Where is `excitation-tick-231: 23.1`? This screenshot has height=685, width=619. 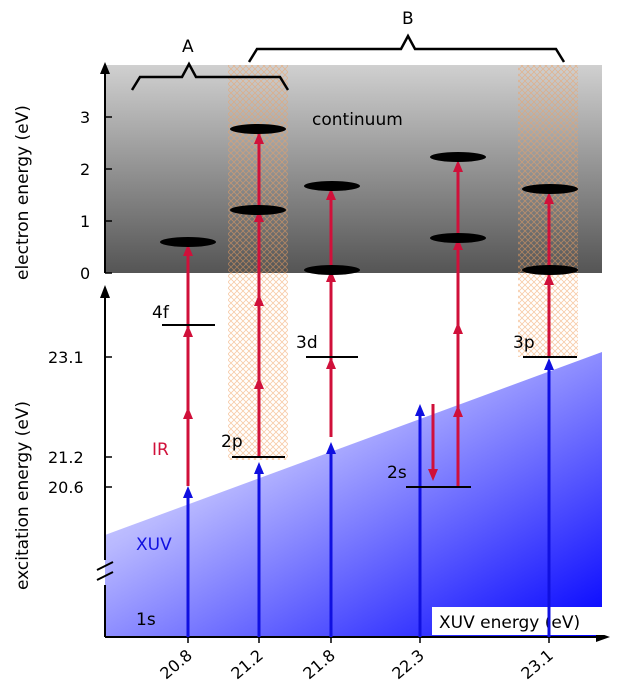
excitation-tick-231: 23.1 is located at coordinates (66, 357).